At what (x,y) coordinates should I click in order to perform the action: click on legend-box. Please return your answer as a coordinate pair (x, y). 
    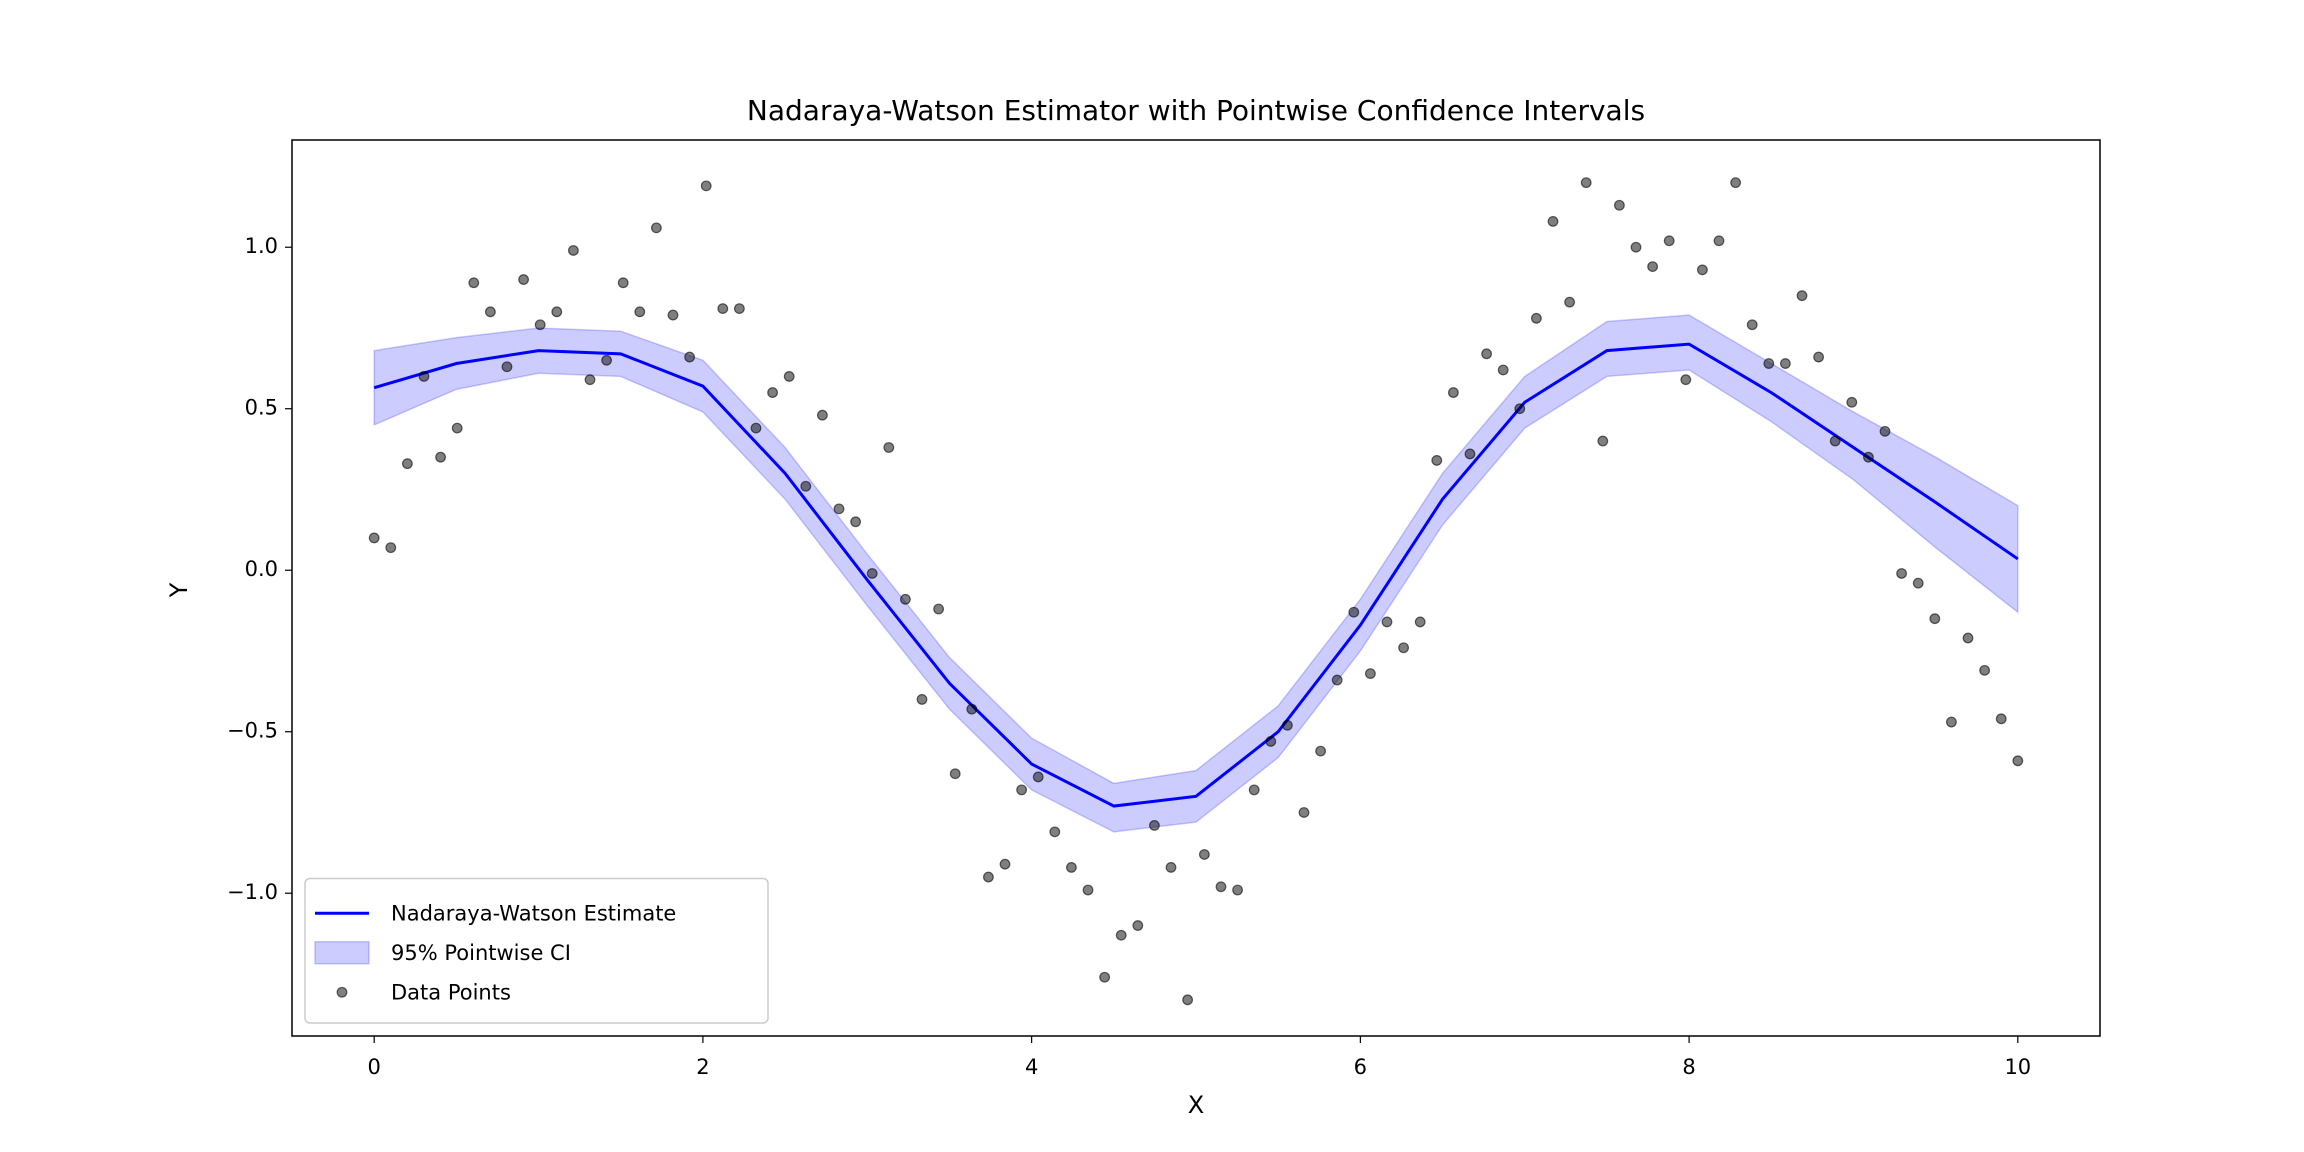
    Looking at the image, I should click on (536, 950).